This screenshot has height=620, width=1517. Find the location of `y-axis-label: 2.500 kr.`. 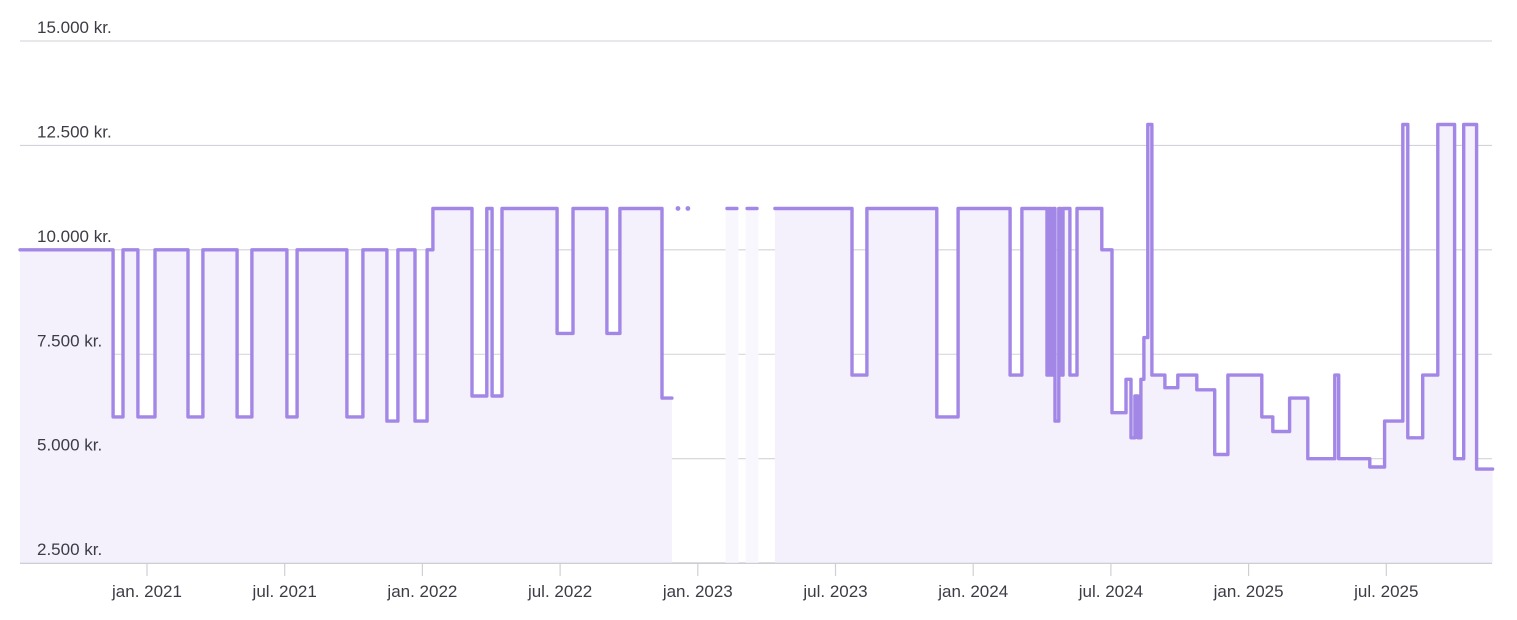

y-axis-label: 2.500 kr. is located at coordinates (69, 549).